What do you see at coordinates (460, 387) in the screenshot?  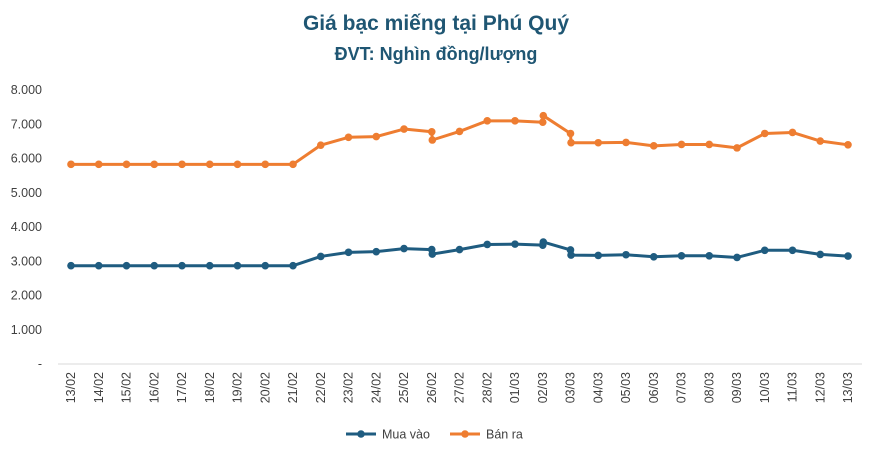 I see `x-tick-label: 27/02` at bounding box center [460, 387].